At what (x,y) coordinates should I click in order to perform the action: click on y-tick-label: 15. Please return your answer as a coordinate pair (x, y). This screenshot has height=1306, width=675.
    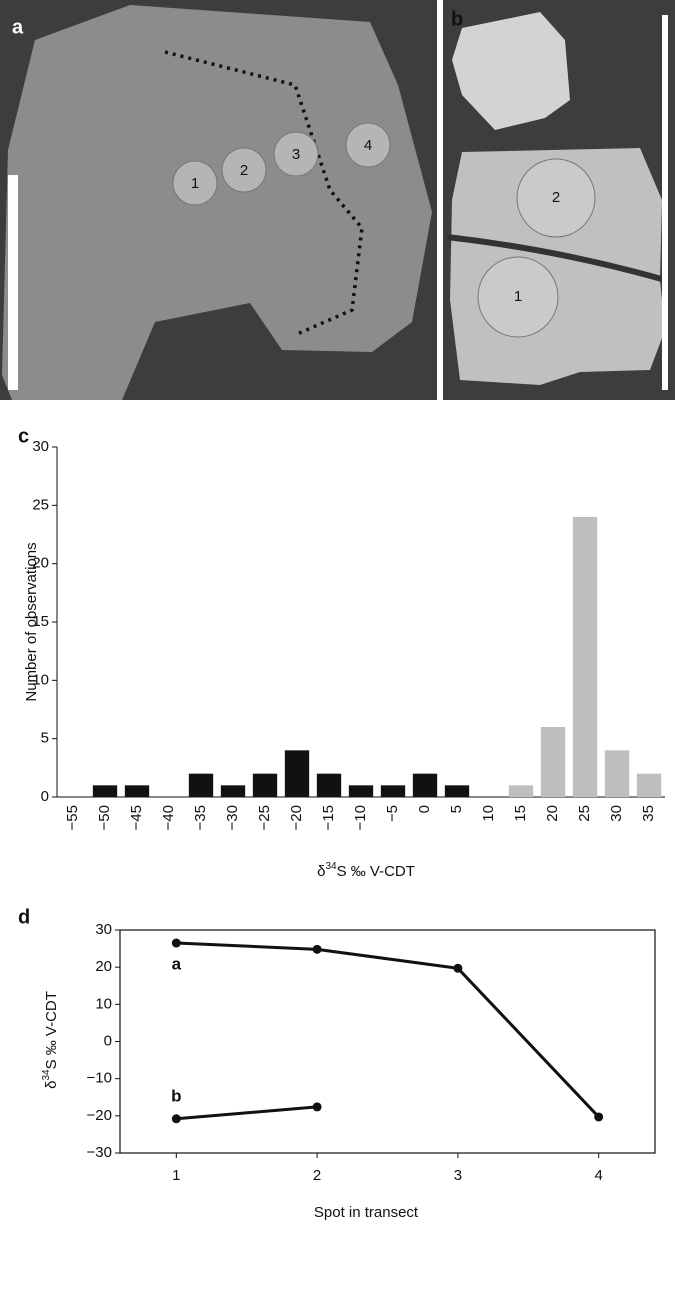
    Looking at the image, I should click on (40, 621).